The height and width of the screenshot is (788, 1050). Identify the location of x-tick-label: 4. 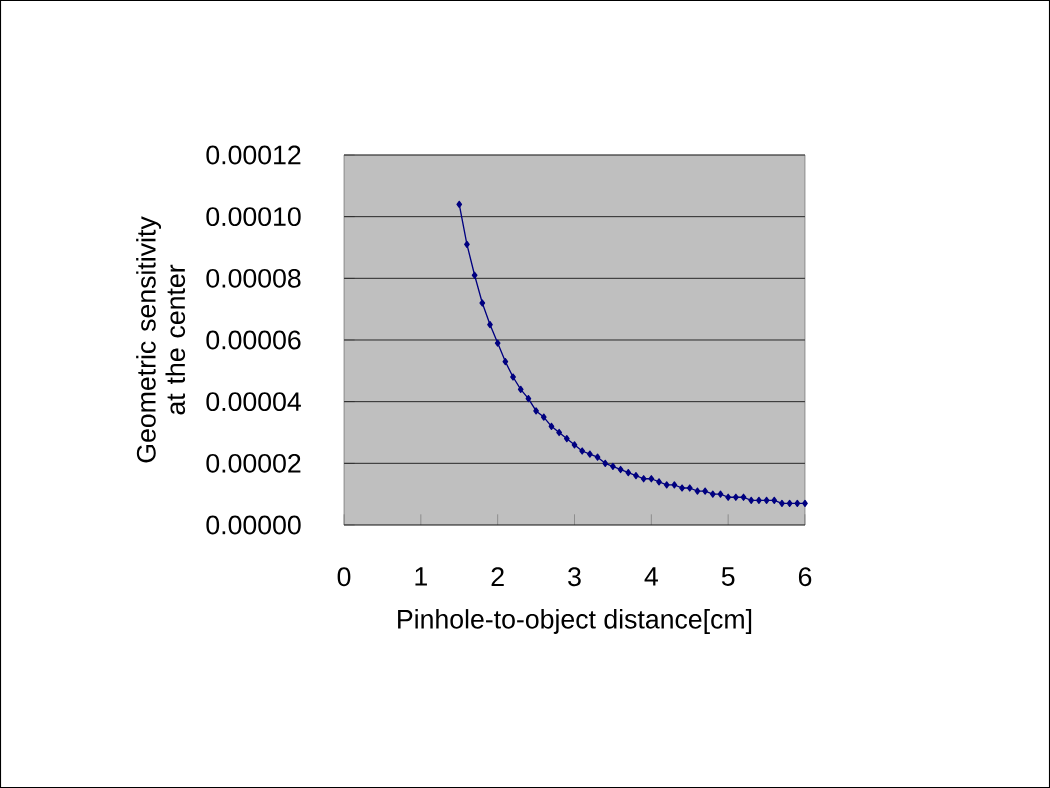
(651, 576).